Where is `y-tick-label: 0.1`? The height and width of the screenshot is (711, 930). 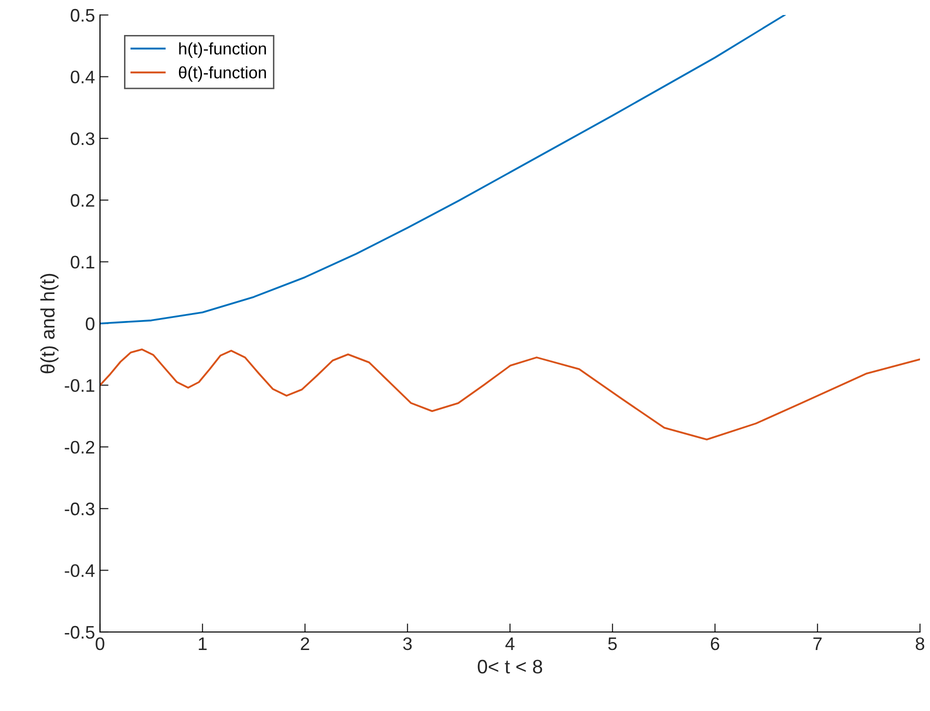
y-tick-label: 0.1 is located at coordinates (82, 262).